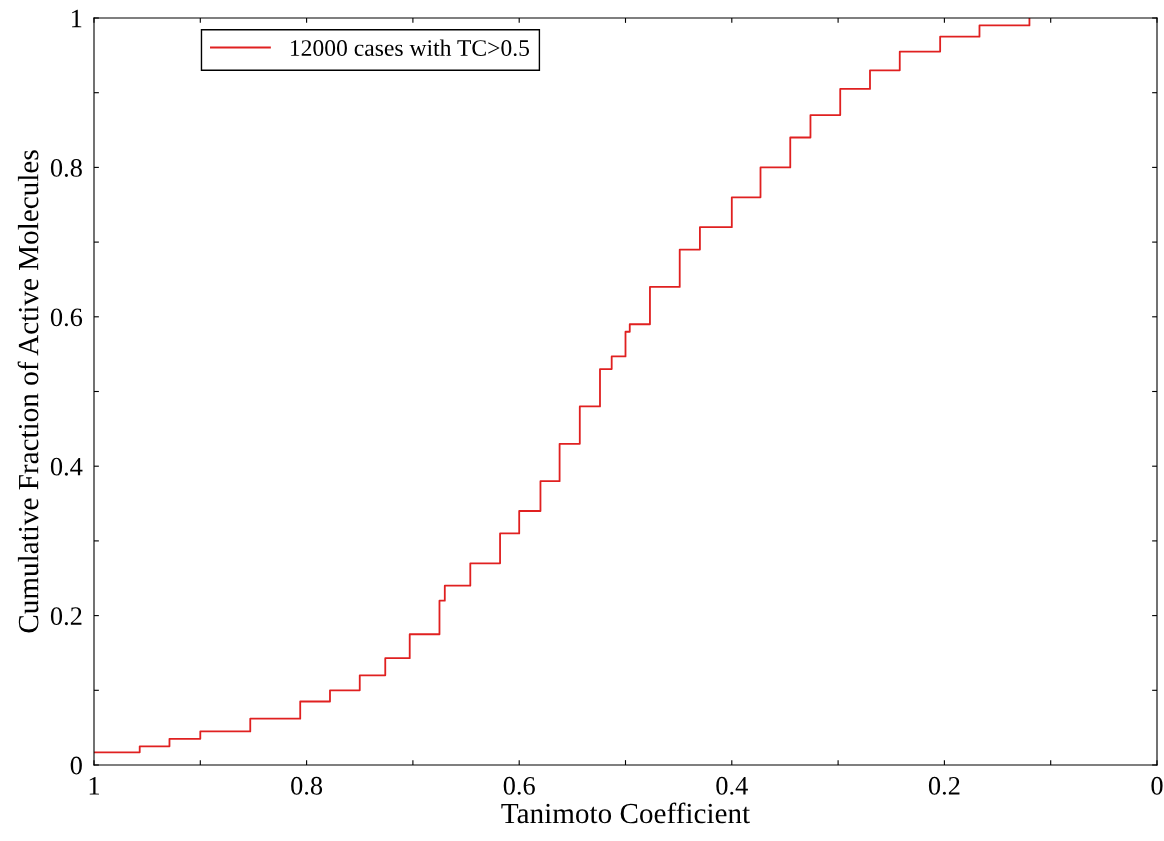 This screenshot has height=841, width=1164. What do you see at coordinates (625, 813) in the screenshot?
I see `x-axis-title: Tanimoto Coefficient` at bounding box center [625, 813].